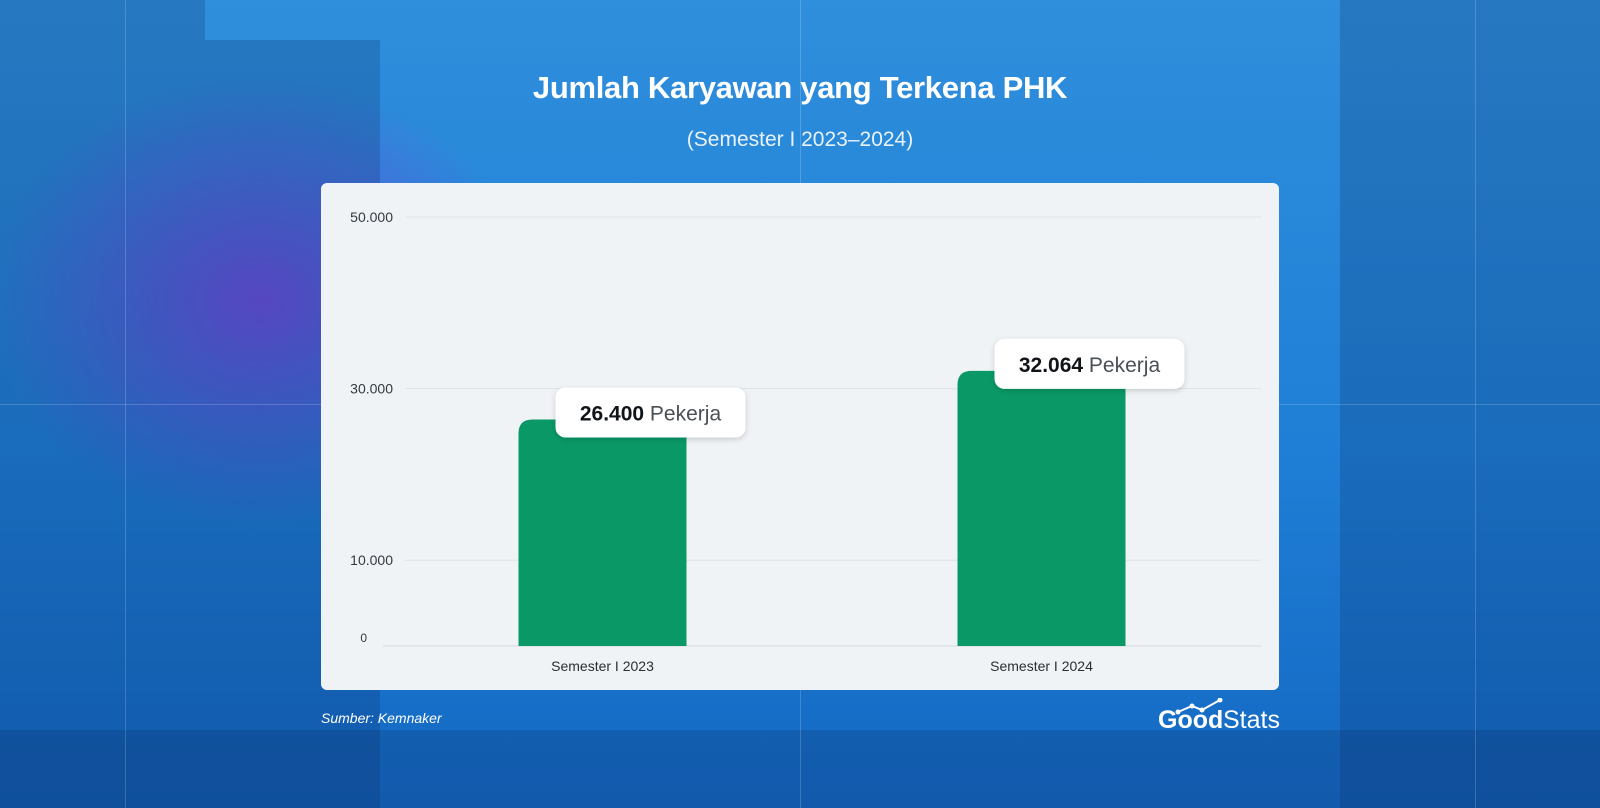 This screenshot has height=808, width=1600. I want to click on background-street, so click(800, 769).